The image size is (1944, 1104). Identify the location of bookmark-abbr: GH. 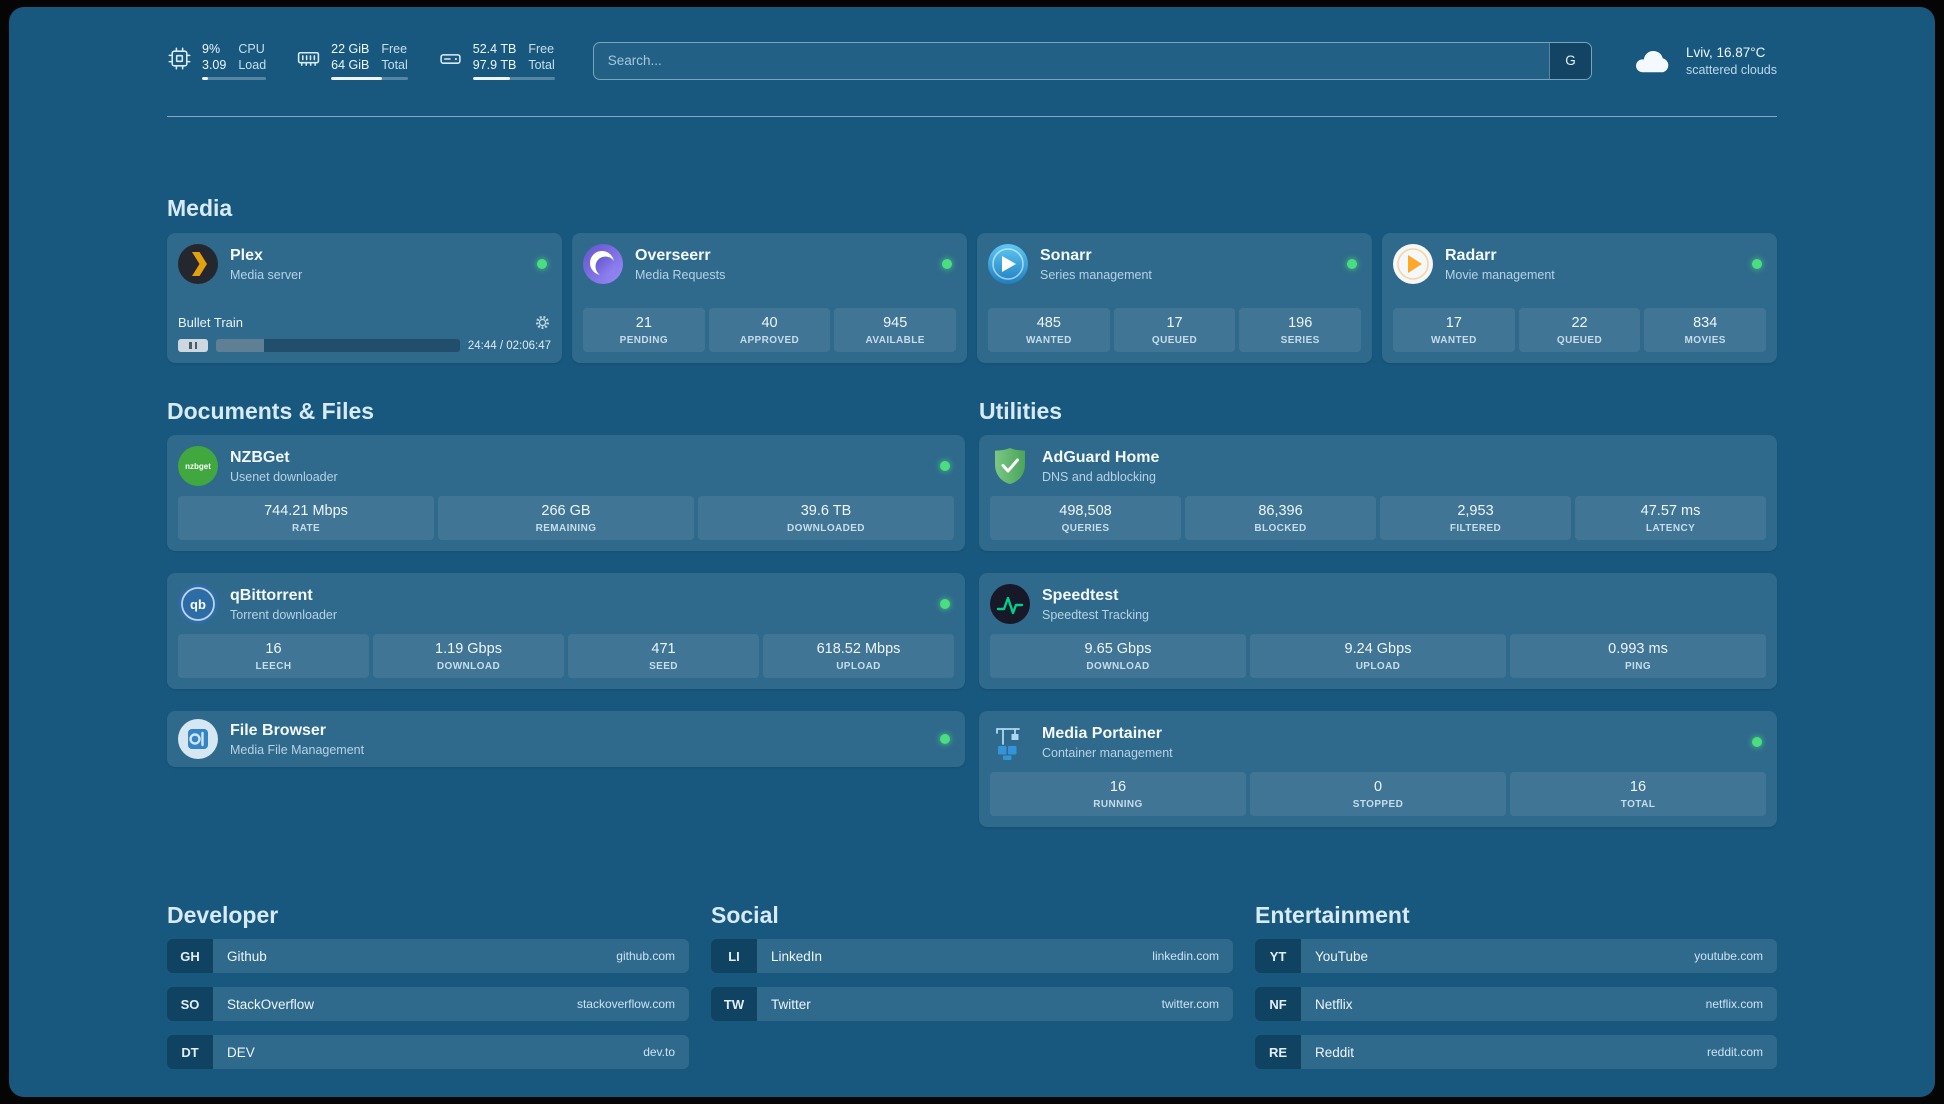
(190, 956).